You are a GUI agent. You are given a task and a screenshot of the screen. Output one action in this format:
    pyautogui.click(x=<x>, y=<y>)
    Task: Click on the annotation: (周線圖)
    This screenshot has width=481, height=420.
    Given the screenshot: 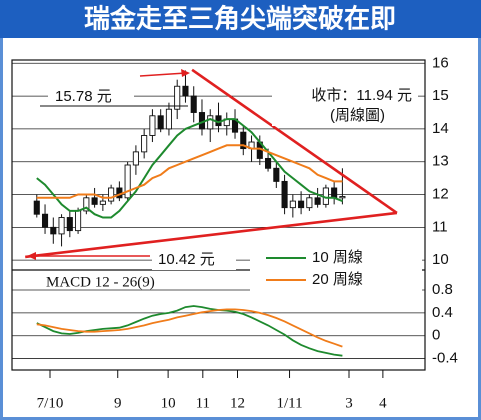 What is the action you would take?
    pyautogui.click(x=357, y=115)
    